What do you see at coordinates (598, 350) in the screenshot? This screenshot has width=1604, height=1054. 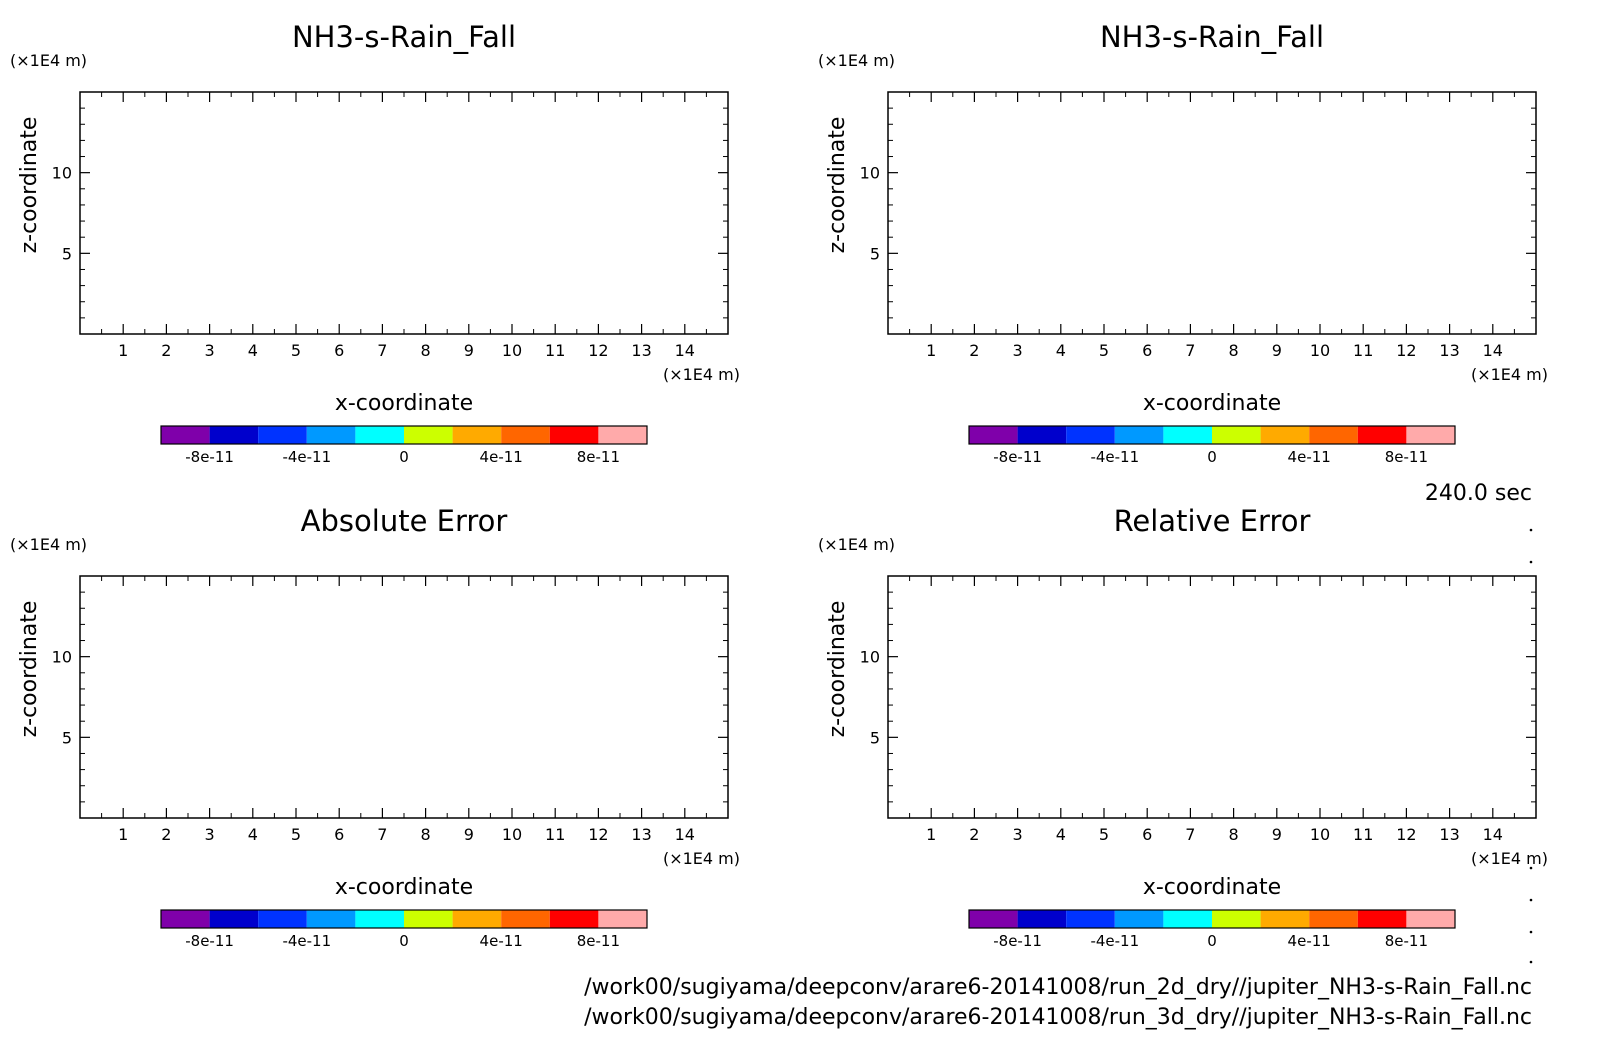 I see `x-tick-label: 12` at bounding box center [598, 350].